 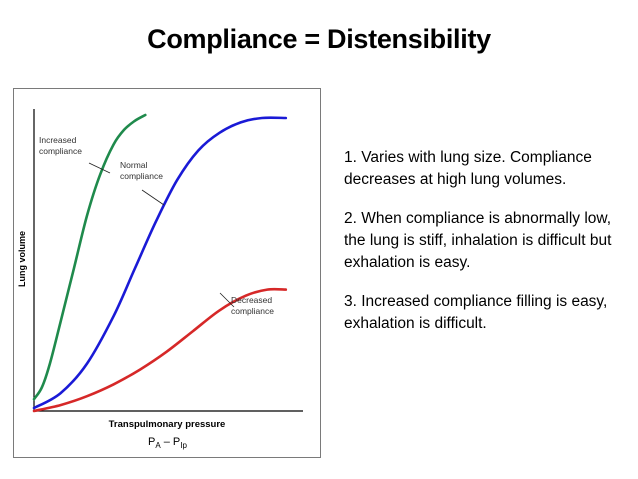 What do you see at coordinates (160, 350) in the screenshot?
I see `series-line-decreased-compliance` at bounding box center [160, 350].